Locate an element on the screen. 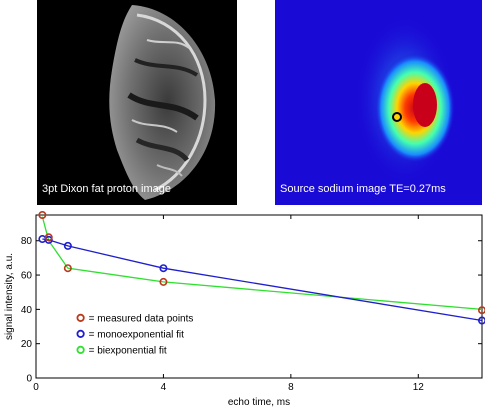 Image resolution: width=485 pixels, height=410 pixels. x-tick-label: 8 is located at coordinates (291, 387).